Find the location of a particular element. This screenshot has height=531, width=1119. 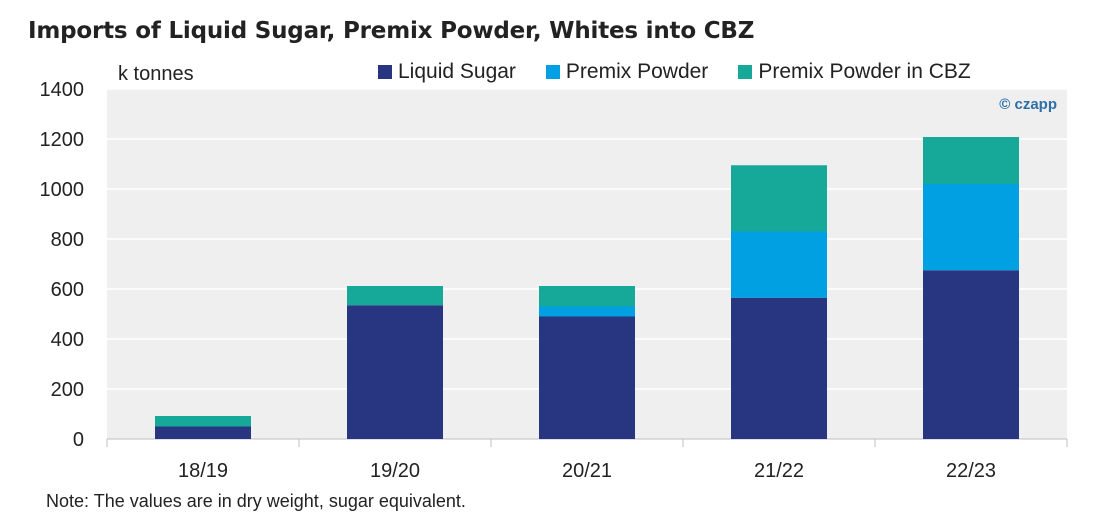

y-tick-label: 0 is located at coordinates (78, 440).